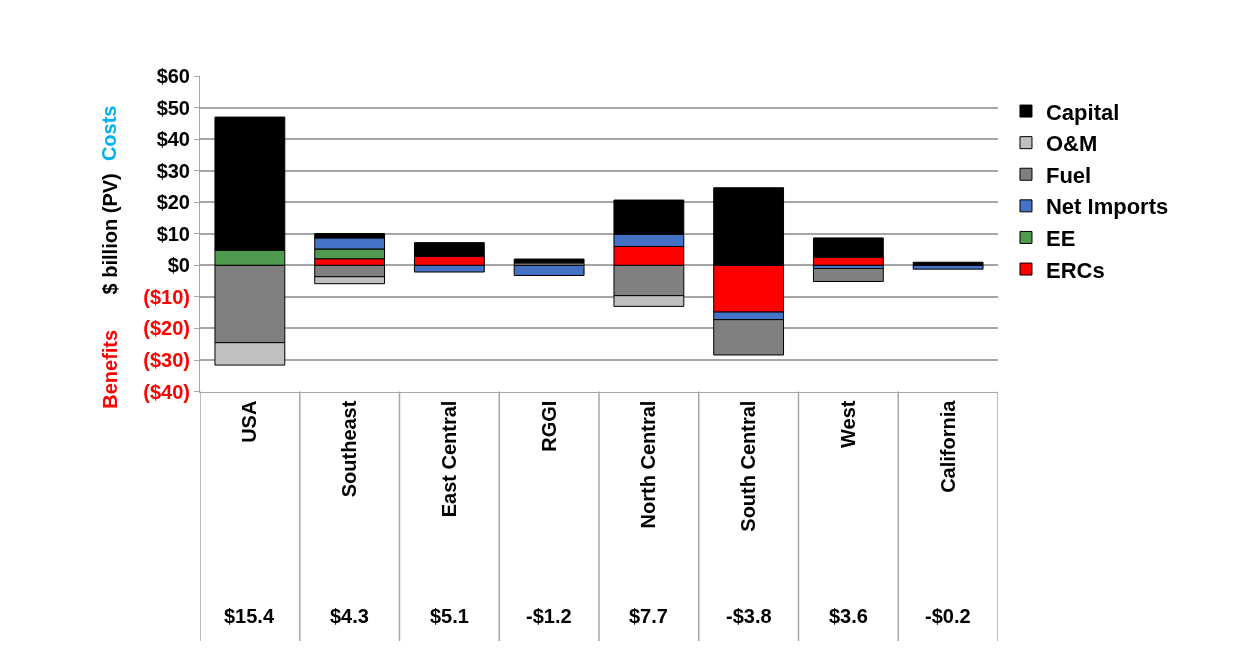 This screenshot has height=662, width=1248. What do you see at coordinates (947, 446) in the screenshot?
I see `x-tick-label: California` at bounding box center [947, 446].